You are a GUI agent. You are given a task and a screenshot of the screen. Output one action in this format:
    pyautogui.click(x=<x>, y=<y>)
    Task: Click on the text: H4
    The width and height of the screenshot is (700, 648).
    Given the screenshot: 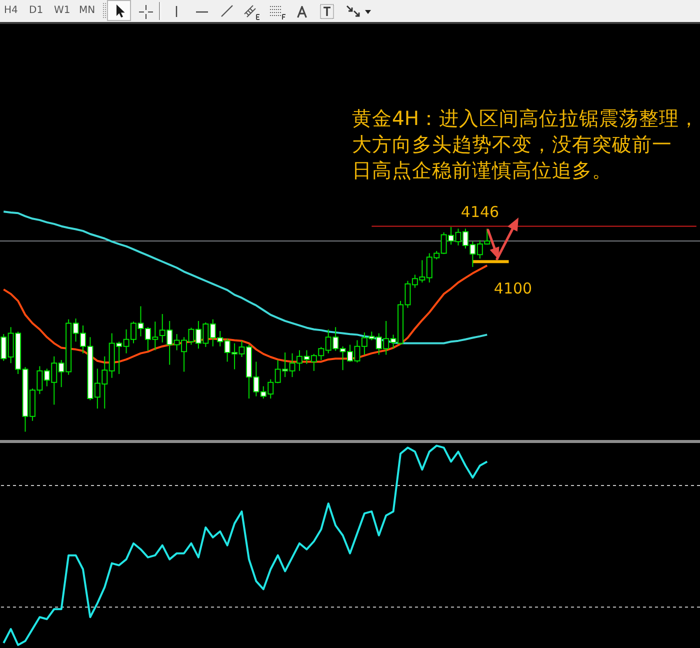 What is the action you would take?
    pyautogui.click(x=11, y=11)
    